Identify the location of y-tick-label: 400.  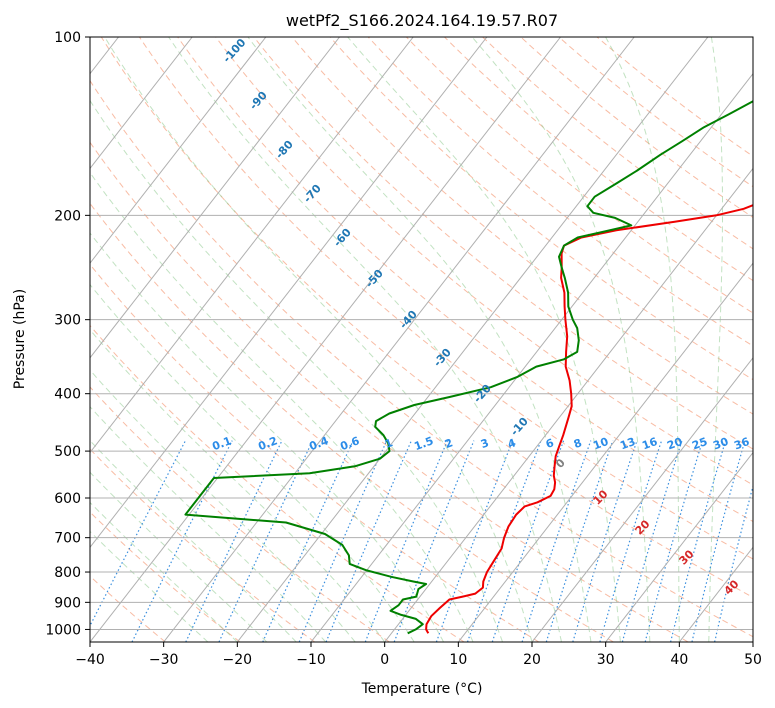
(67, 395).